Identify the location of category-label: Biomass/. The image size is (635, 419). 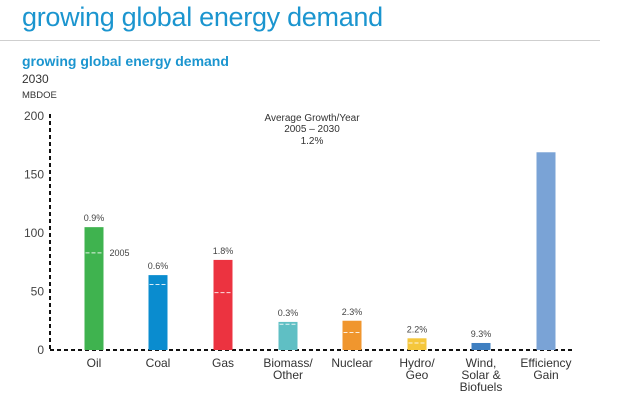
(288, 363).